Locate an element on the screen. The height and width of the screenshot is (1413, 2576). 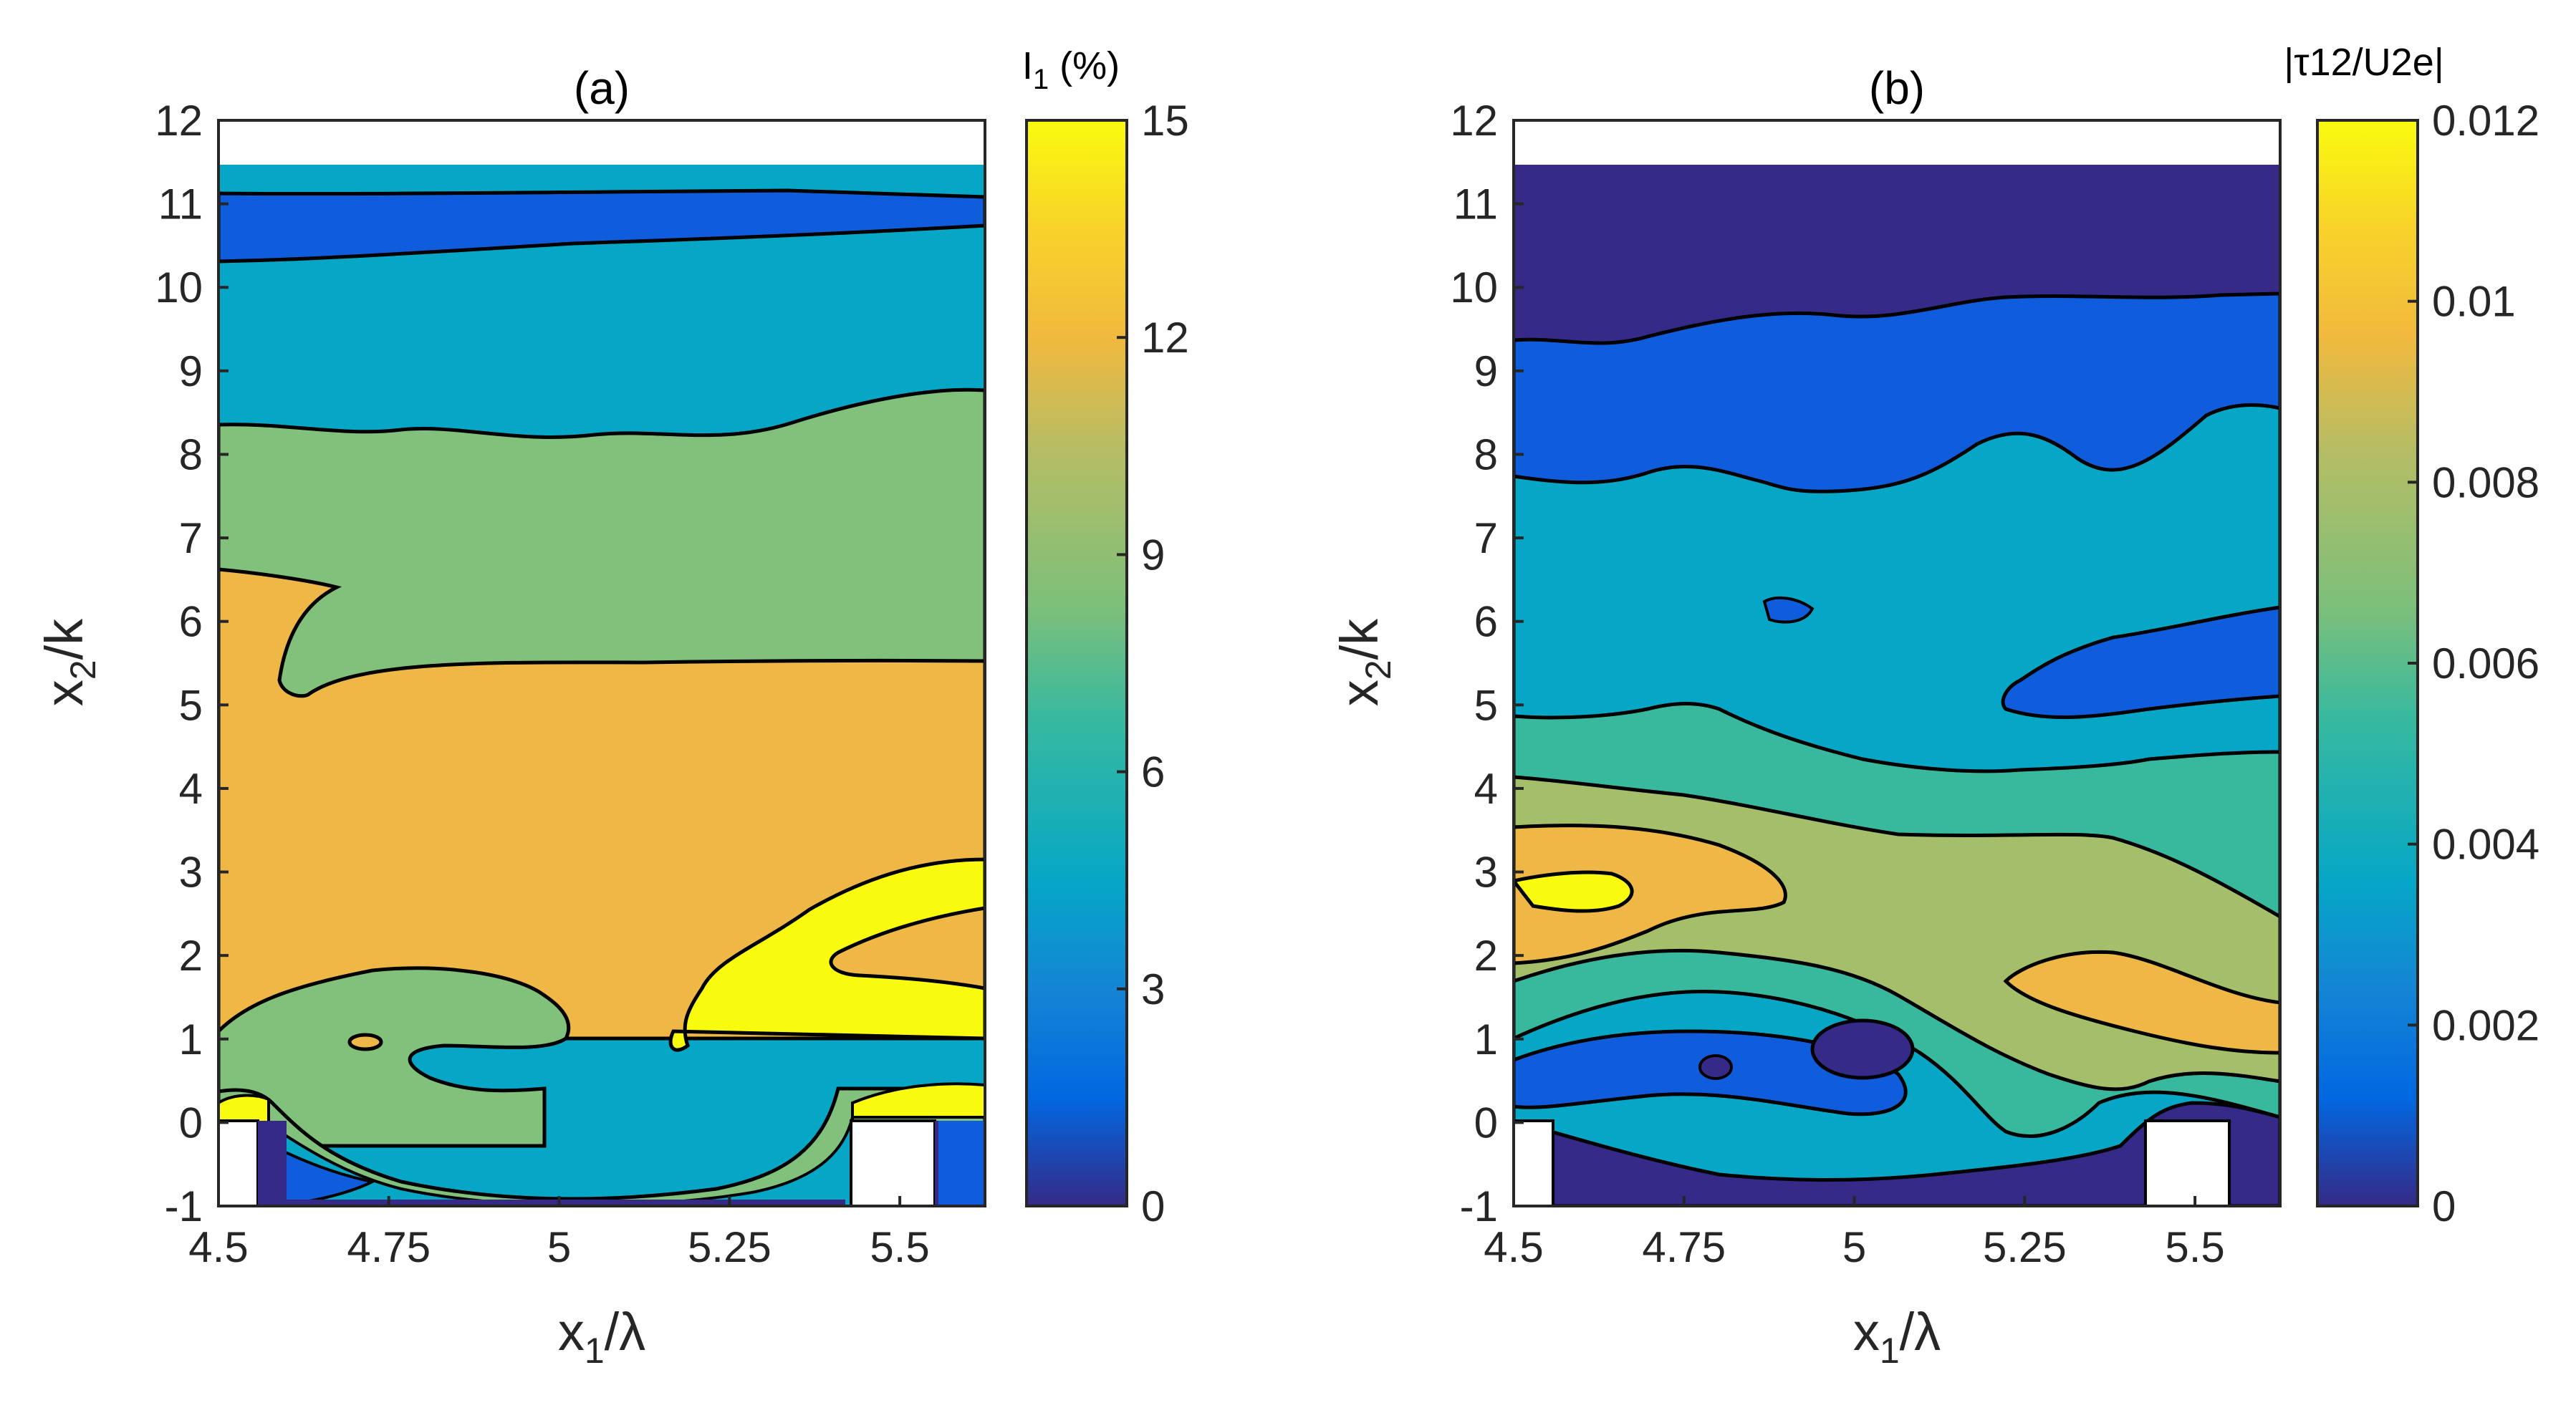
region-b-l1-spot is located at coordinates (1788, 610).